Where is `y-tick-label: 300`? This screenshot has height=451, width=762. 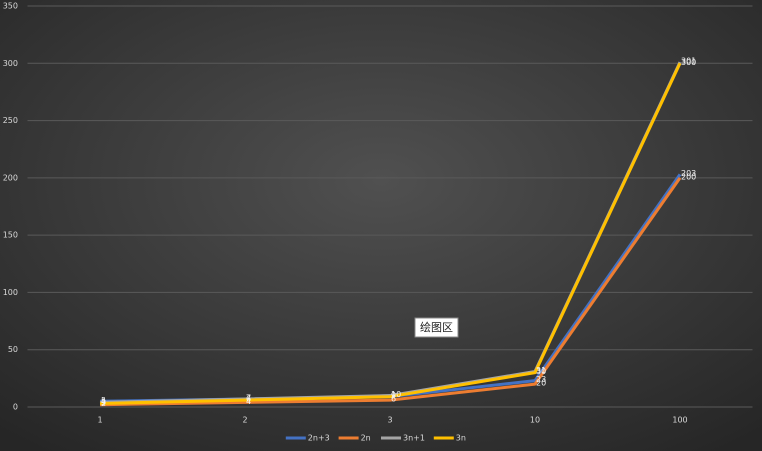 y-tick-label: 300 is located at coordinates (10, 63).